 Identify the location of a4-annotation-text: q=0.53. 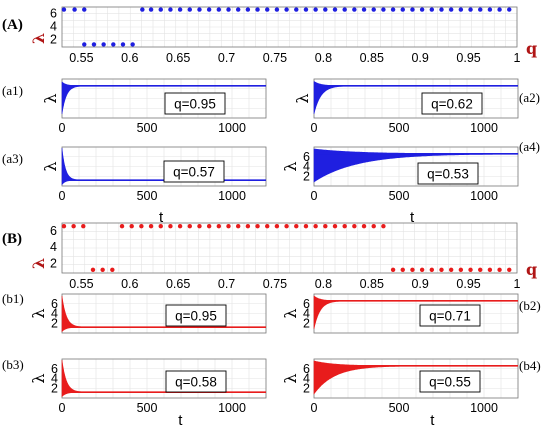
(448, 174).